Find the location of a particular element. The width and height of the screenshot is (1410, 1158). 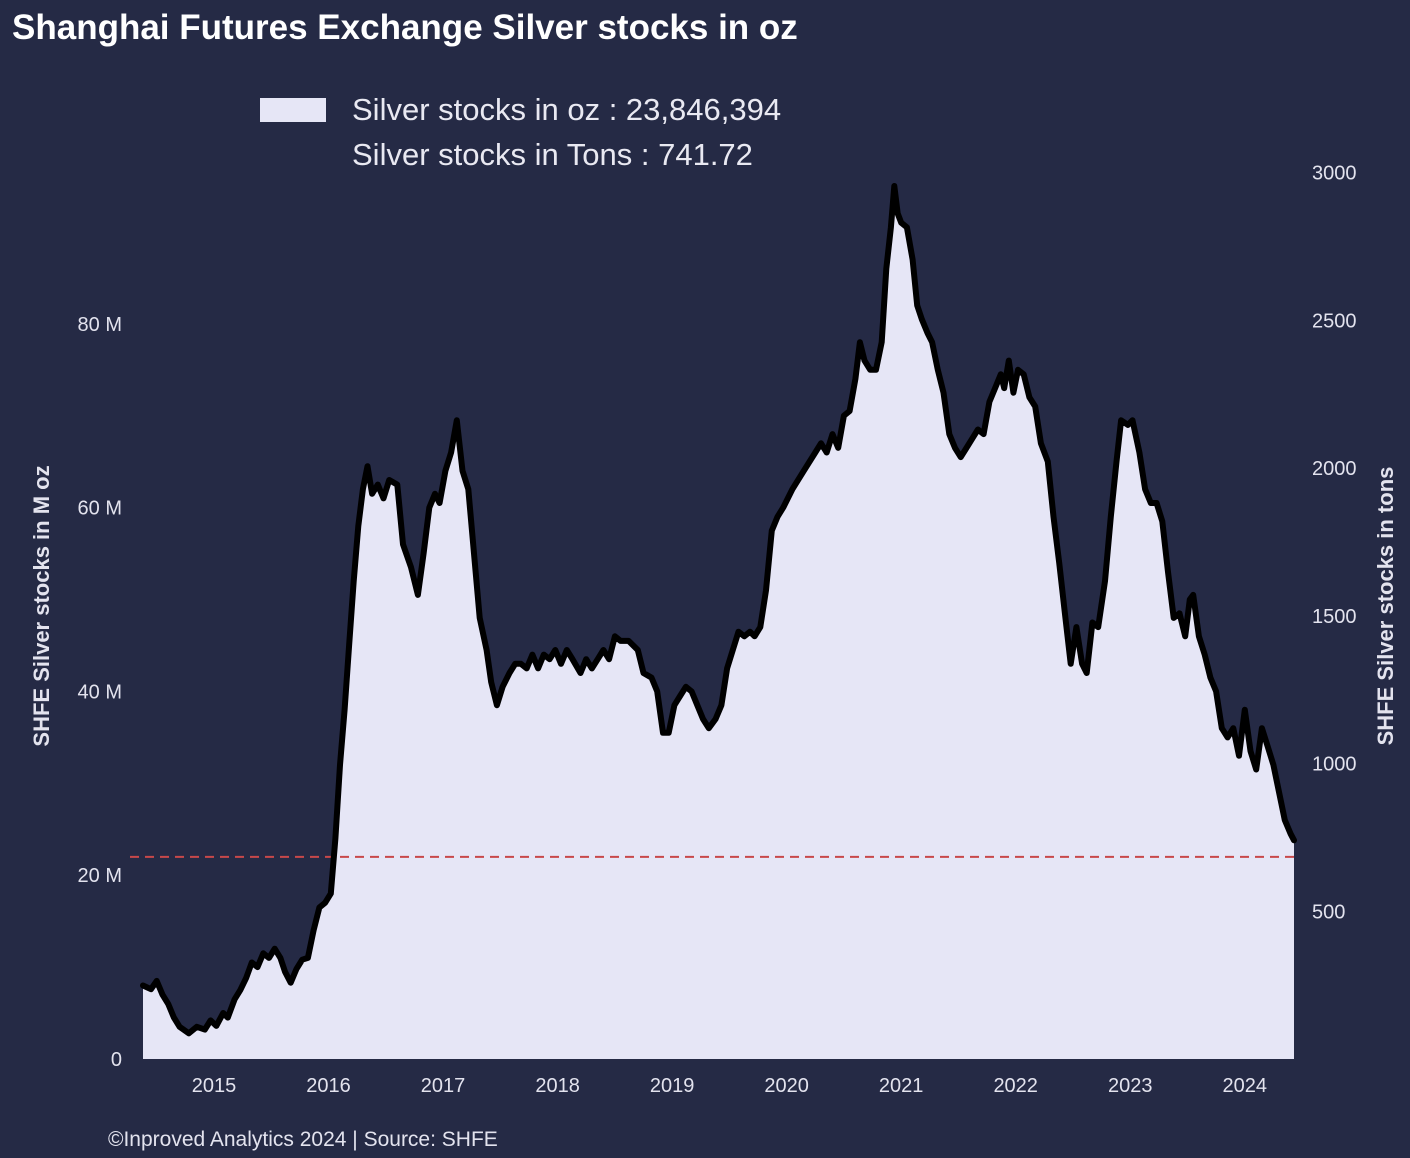

left-y-tick-label: 80 M is located at coordinates (100, 325).